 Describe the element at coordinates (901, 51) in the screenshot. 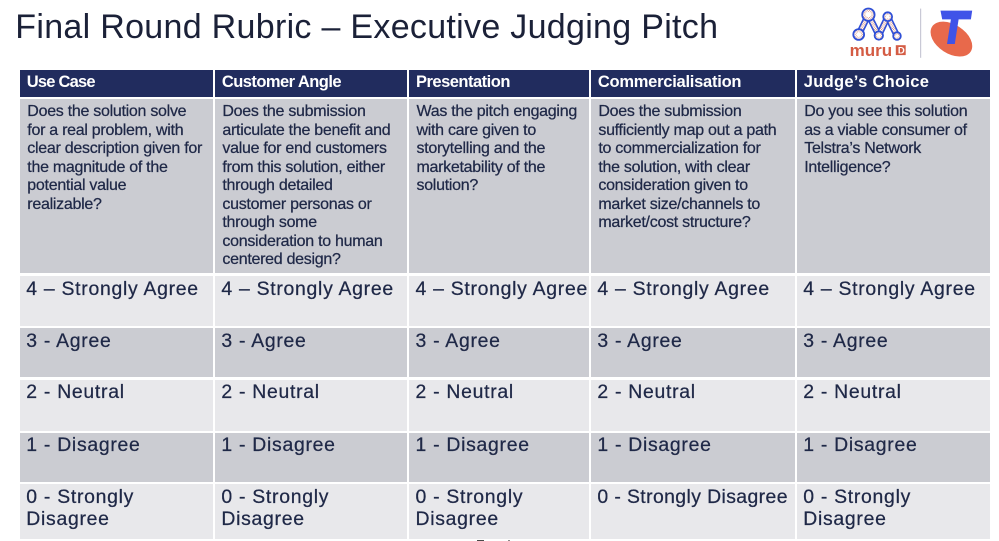

I see `svg-text: D` at that location.